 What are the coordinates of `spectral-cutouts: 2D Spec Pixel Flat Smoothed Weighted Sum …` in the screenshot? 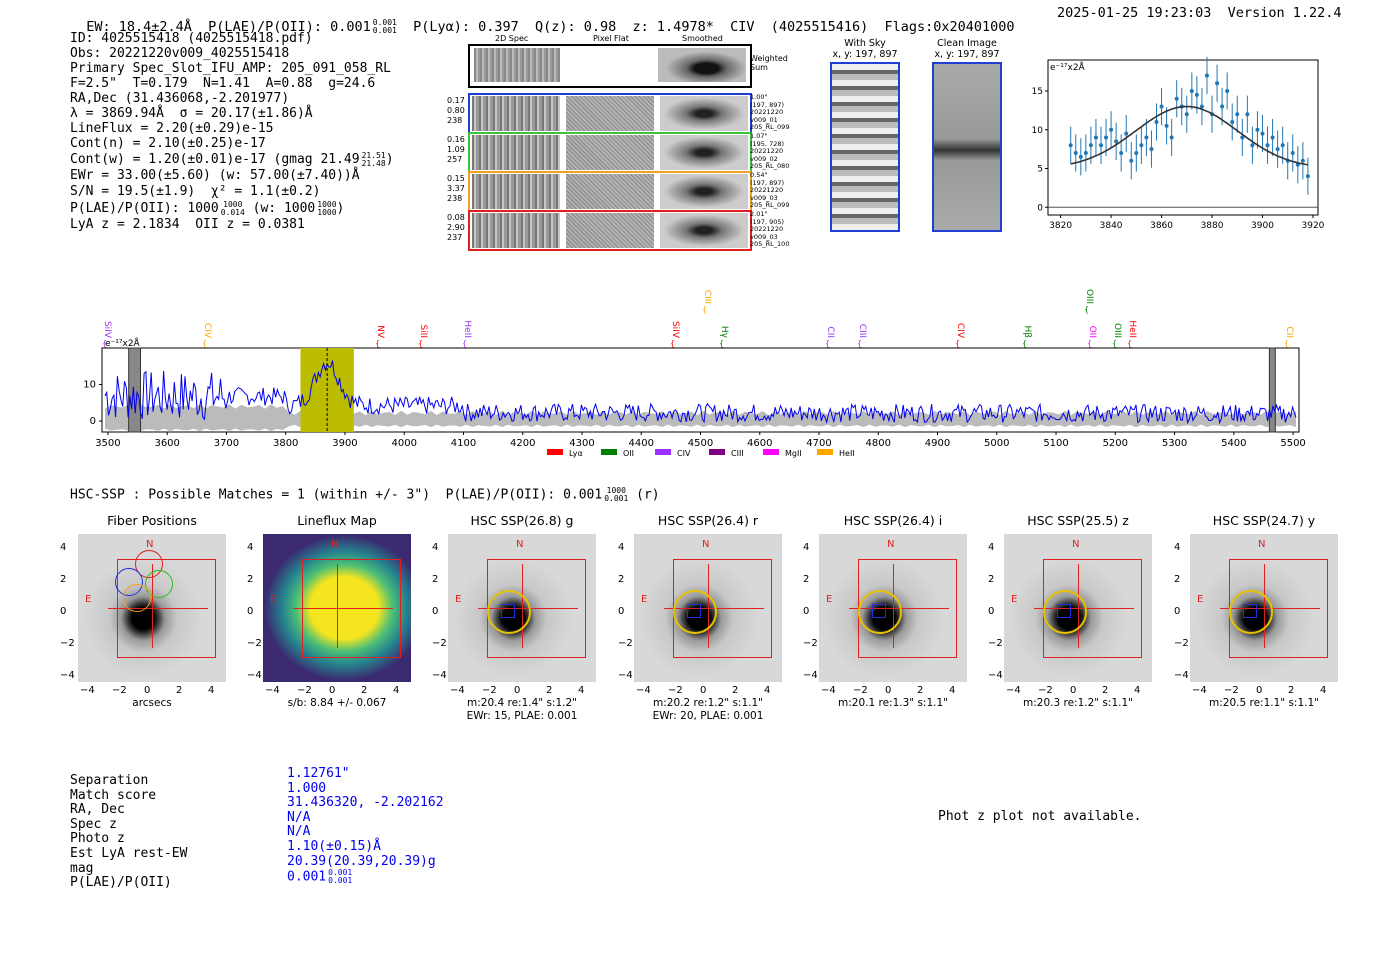 It's located at (617, 142).